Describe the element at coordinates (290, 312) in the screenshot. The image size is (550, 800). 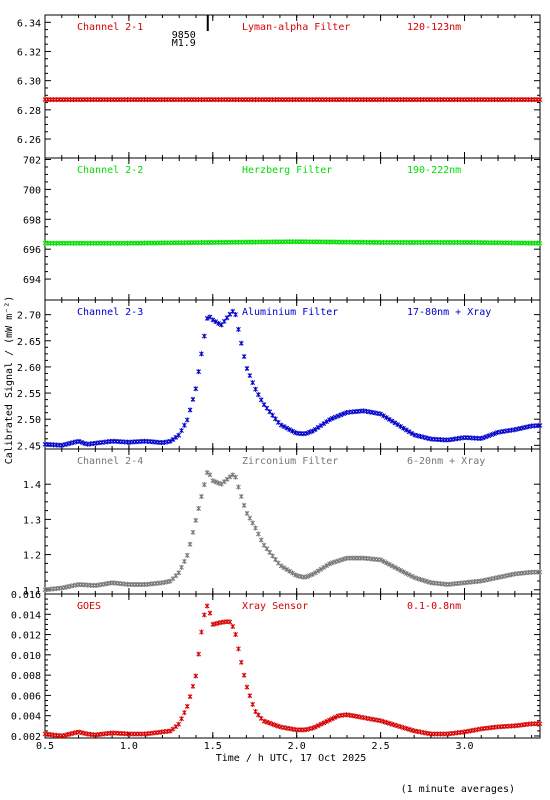
I see `panel-filter-label: Aluminium Filter` at that location.